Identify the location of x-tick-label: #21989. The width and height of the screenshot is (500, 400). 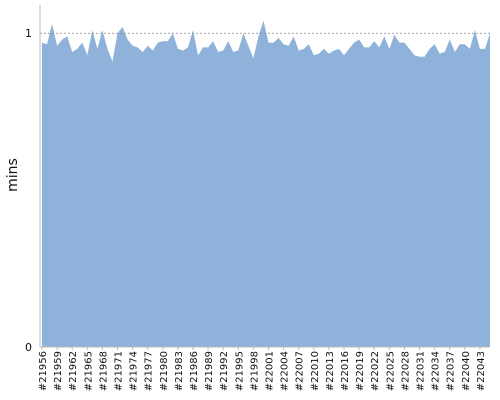
(209, 371).